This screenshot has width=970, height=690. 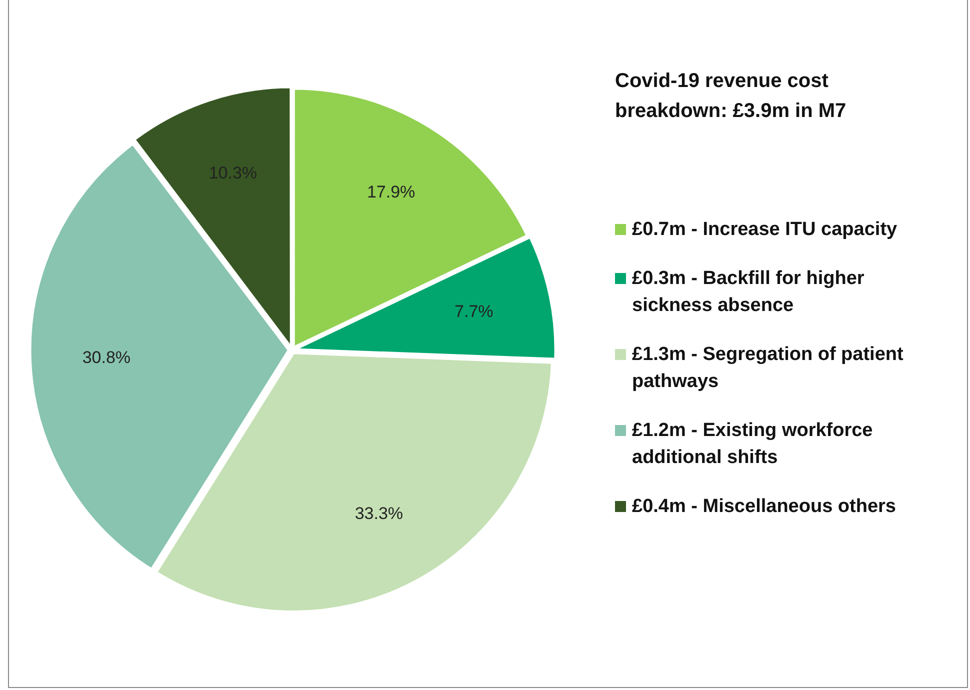 I want to click on legend-label: £0.7m - Increase ITU capacity, so click(x=765, y=230).